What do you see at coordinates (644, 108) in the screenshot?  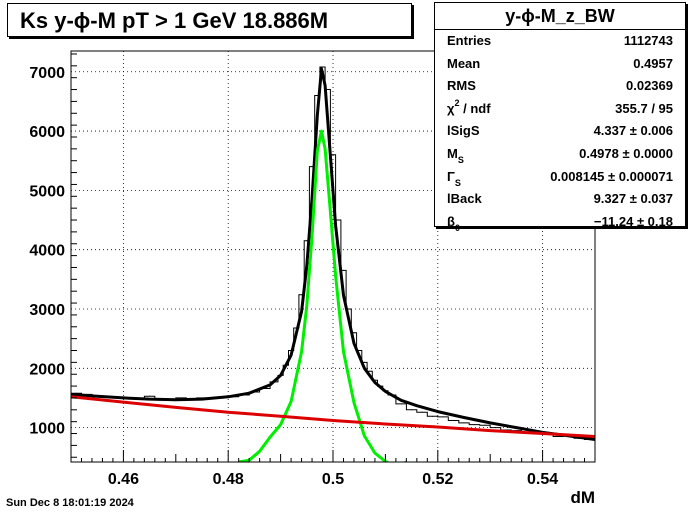 I see `stat-value: 355.7 / 95` at bounding box center [644, 108].